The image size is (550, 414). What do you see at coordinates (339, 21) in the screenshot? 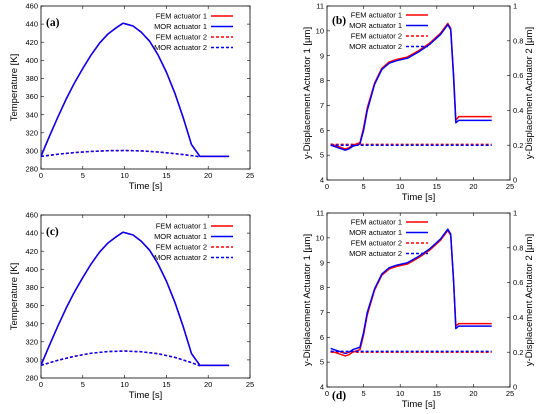
I see `panel-label: (b)` at bounding box center [339, 21].